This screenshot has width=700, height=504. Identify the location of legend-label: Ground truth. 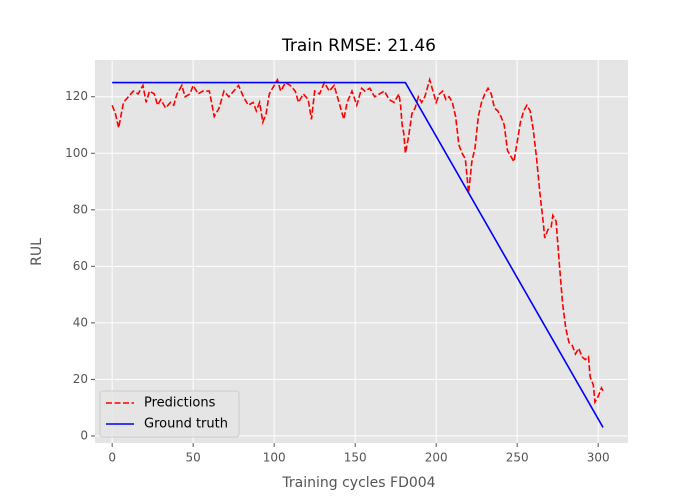
(186, 424).